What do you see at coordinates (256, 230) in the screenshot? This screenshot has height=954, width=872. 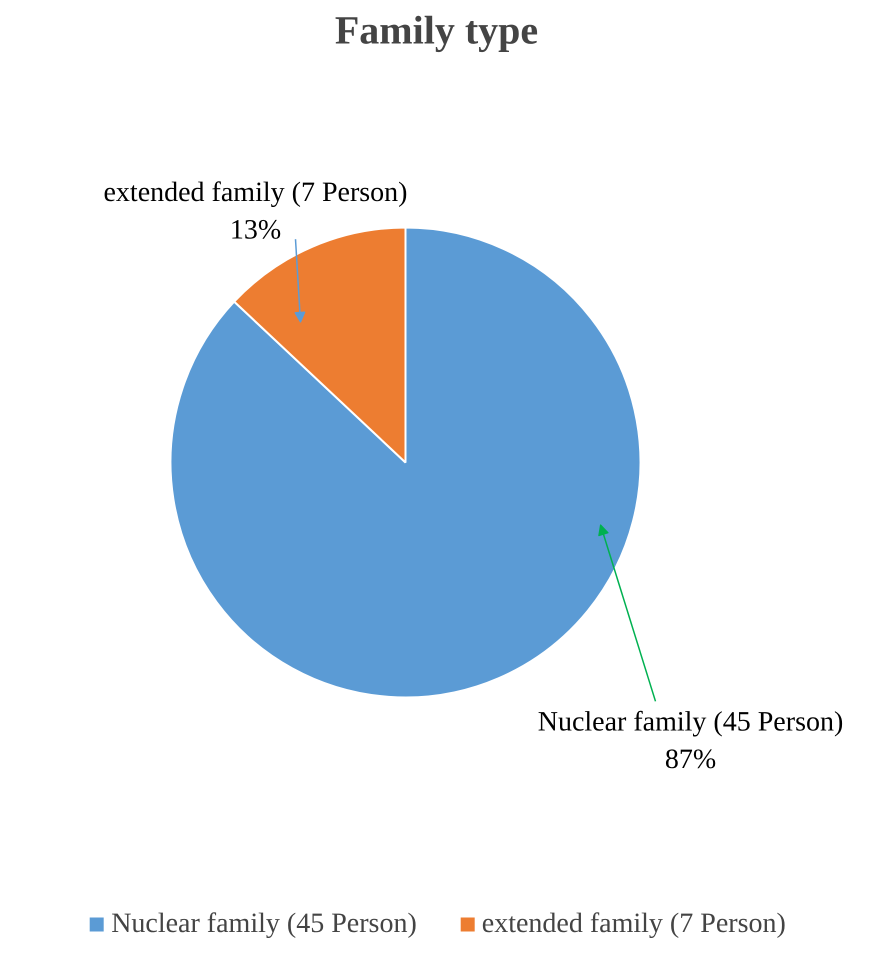 I see `data-label: 13%` at bounding box center [256, 230].